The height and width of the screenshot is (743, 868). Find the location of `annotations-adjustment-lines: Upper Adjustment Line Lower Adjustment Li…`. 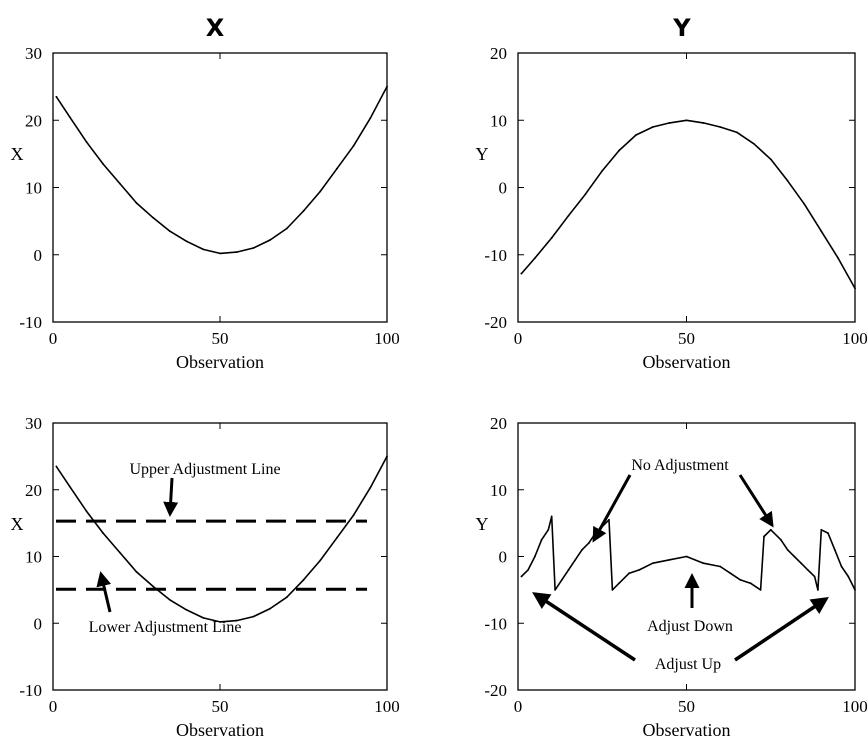

annotations-adjustment-lines: Upper Adjustment Line Lower Adjustment Li… is located at coordinates (185, 548).